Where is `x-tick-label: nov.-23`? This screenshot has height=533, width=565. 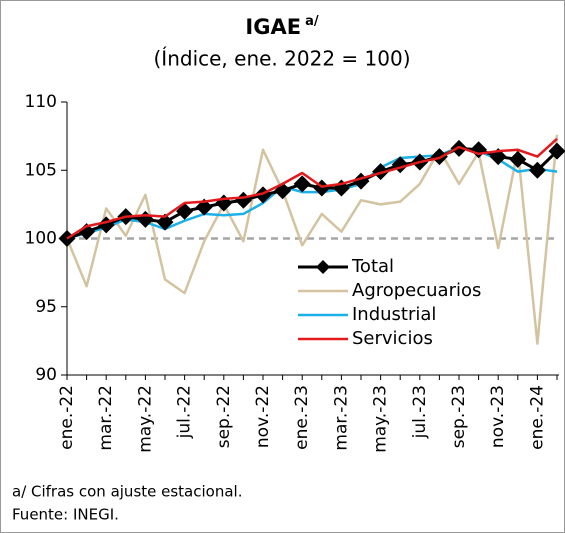 x-tick-label: nov.-23 is located at coordinates (498, 416).